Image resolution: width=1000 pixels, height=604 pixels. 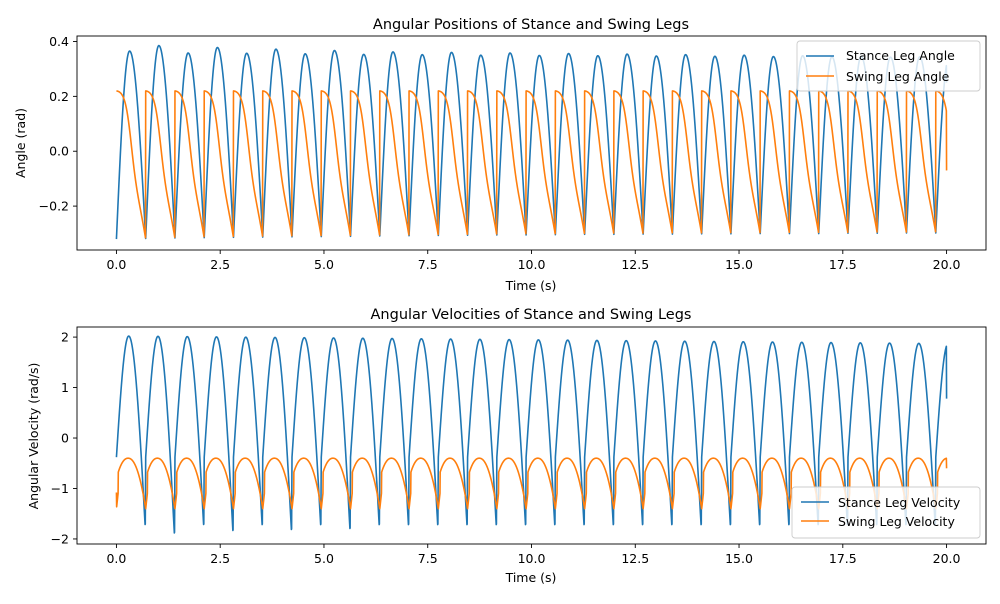 What do you see at coordinates (739, 264) in the screenshot?
I see `angle-x-tick-label: 15.0` at bounding box center [739, 264].